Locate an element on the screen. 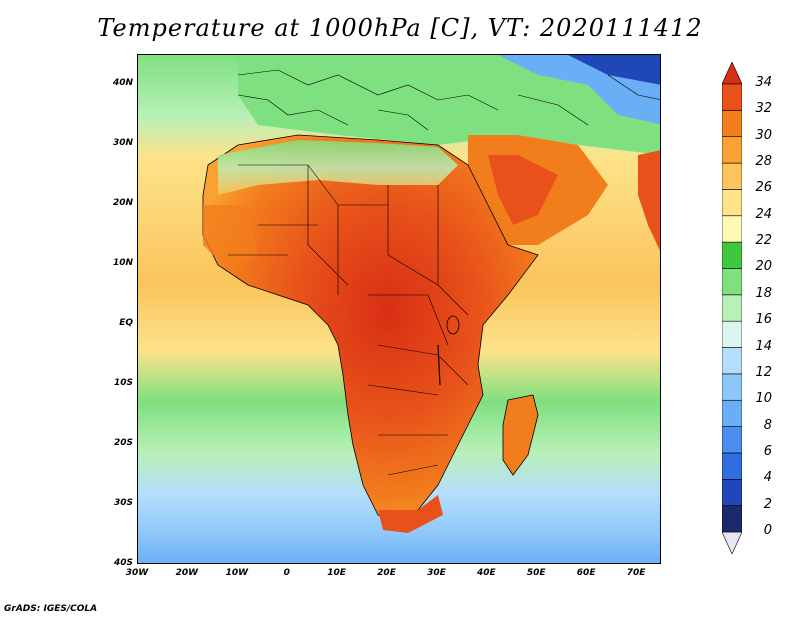  lon-tick-label: 10E is located at coordinates (336, 573).